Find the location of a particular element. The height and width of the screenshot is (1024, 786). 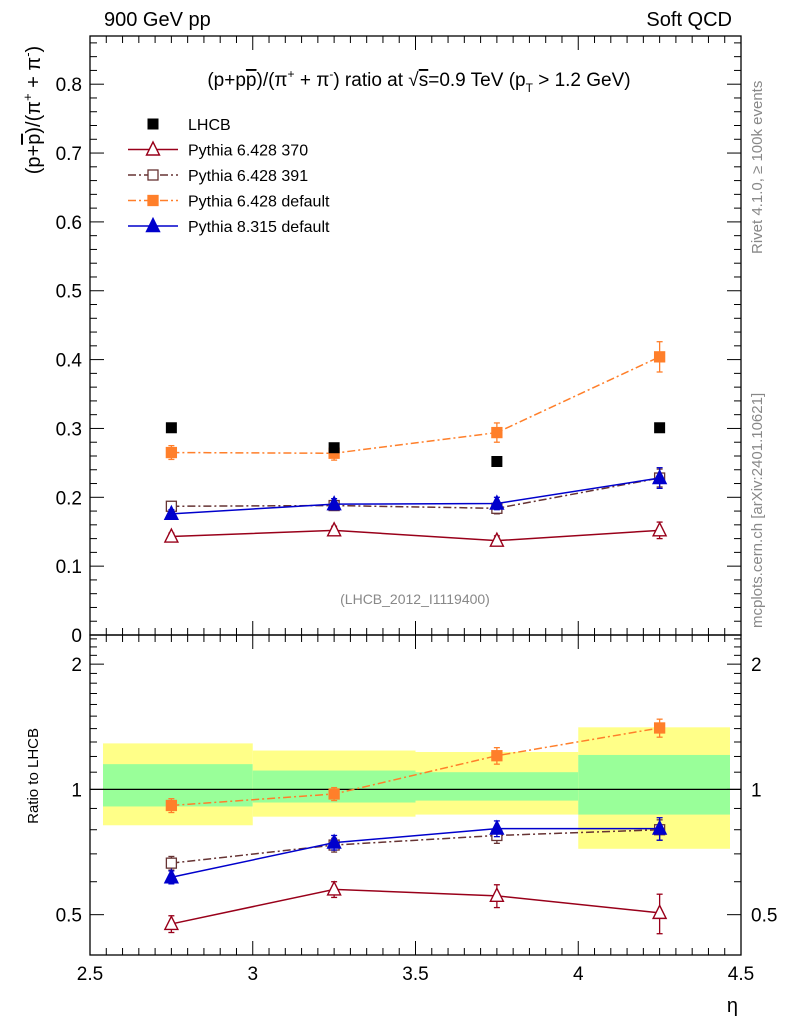

series-1-ratio-line is located at coordinates (415, 846).